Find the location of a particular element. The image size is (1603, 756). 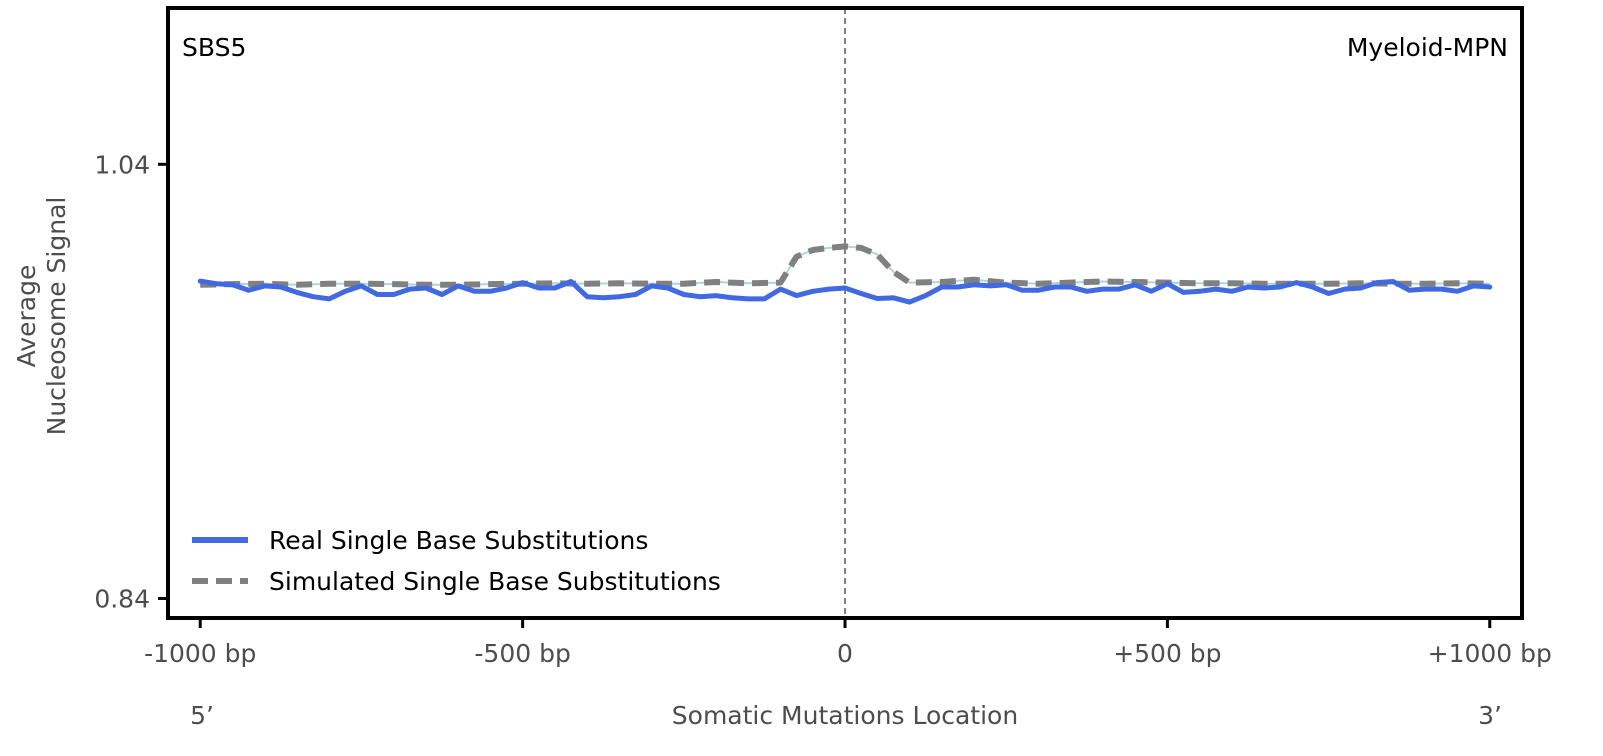

legend-label-real: Real Single Base Substitutions is located at coordinates (458, 540).